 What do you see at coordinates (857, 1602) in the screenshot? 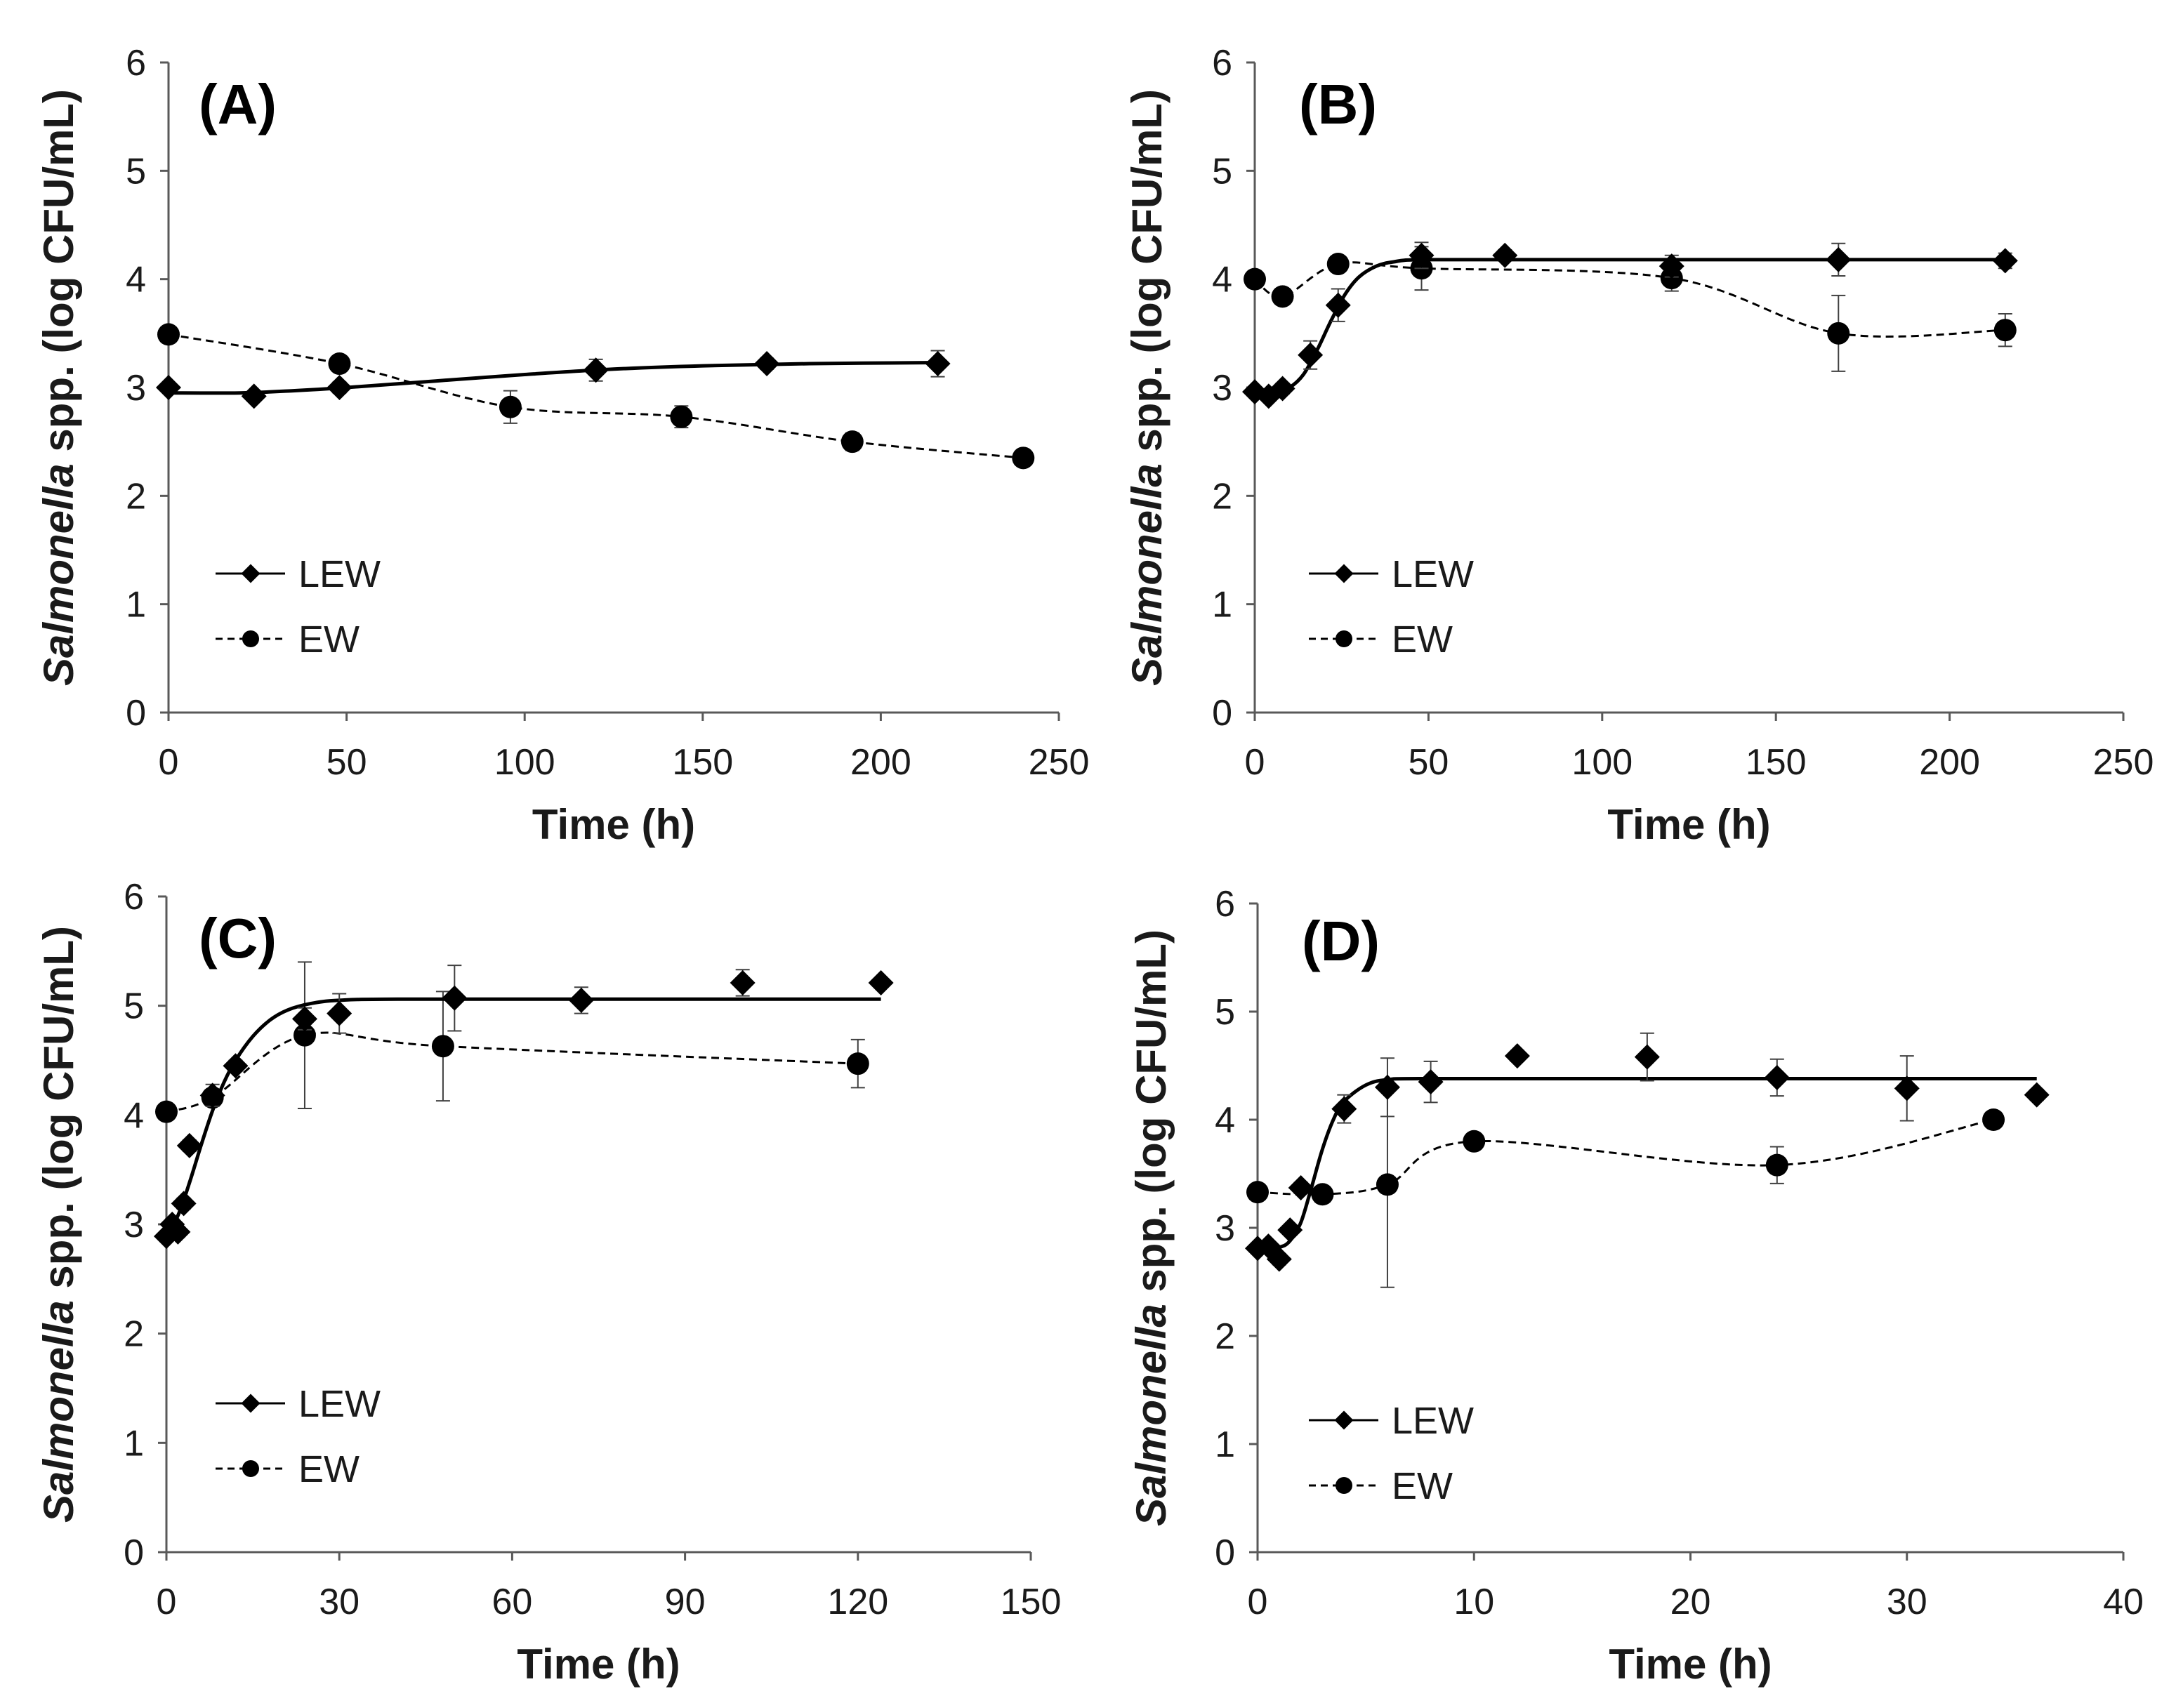
I see `x-tick-label: 120` at bounding box center [857, 1602].